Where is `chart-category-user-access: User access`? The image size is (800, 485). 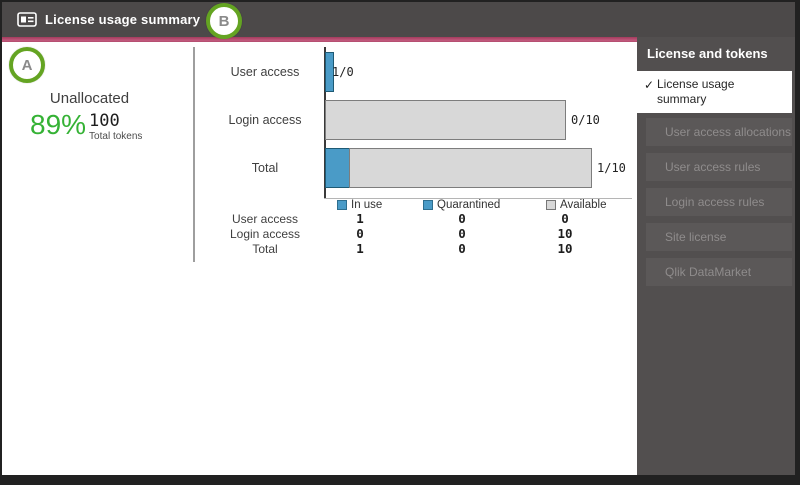 chart-category-user-access: User access is located at coordinates (265, 72).